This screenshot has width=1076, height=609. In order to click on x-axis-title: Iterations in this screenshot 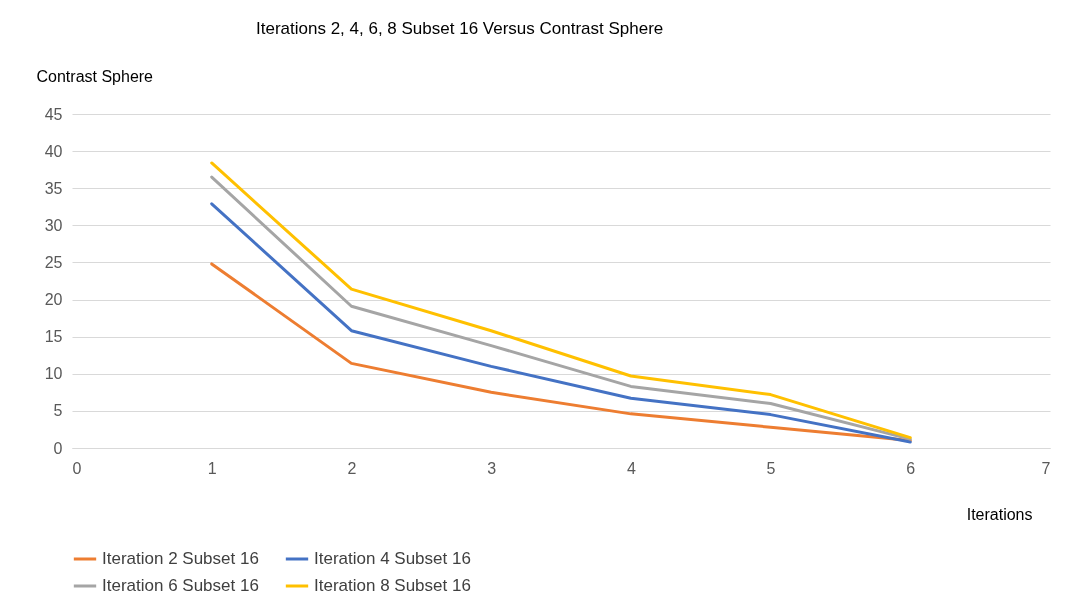, I will do `click(999, 514)`.